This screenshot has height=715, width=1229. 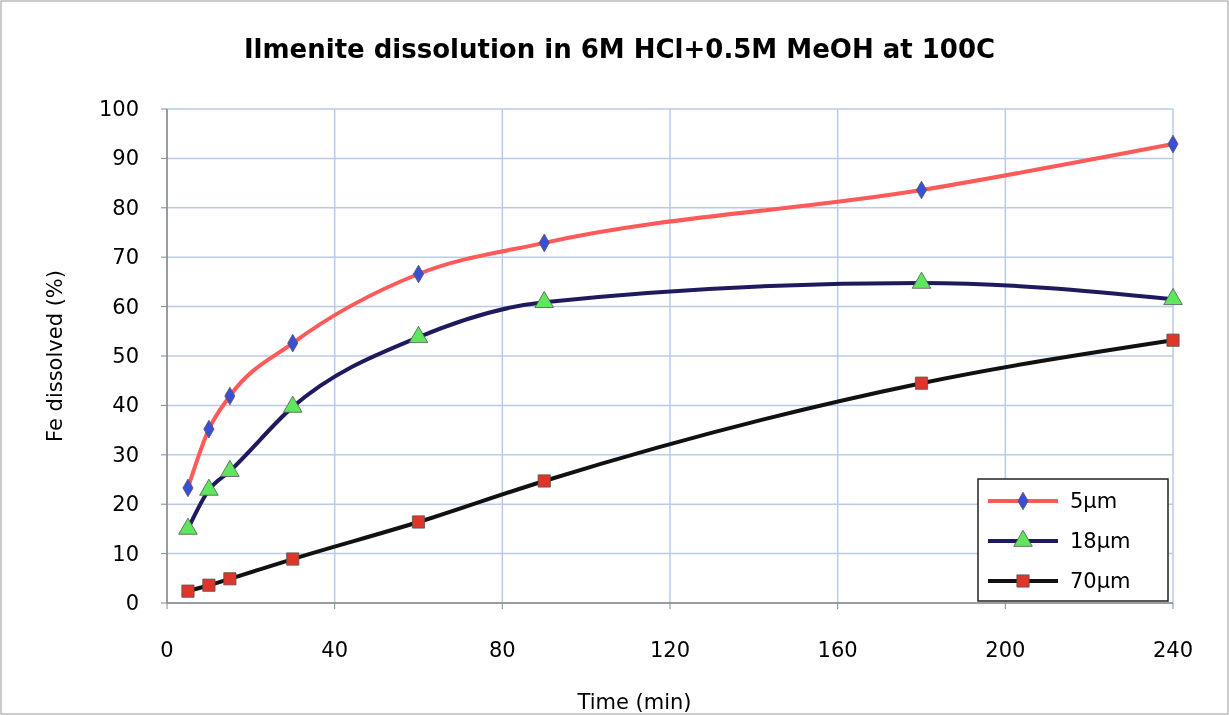 What do you see at coordinates (502, 650) in the screenshot?
I see `x-tick-label: 80` at bounding box center [502, 650].